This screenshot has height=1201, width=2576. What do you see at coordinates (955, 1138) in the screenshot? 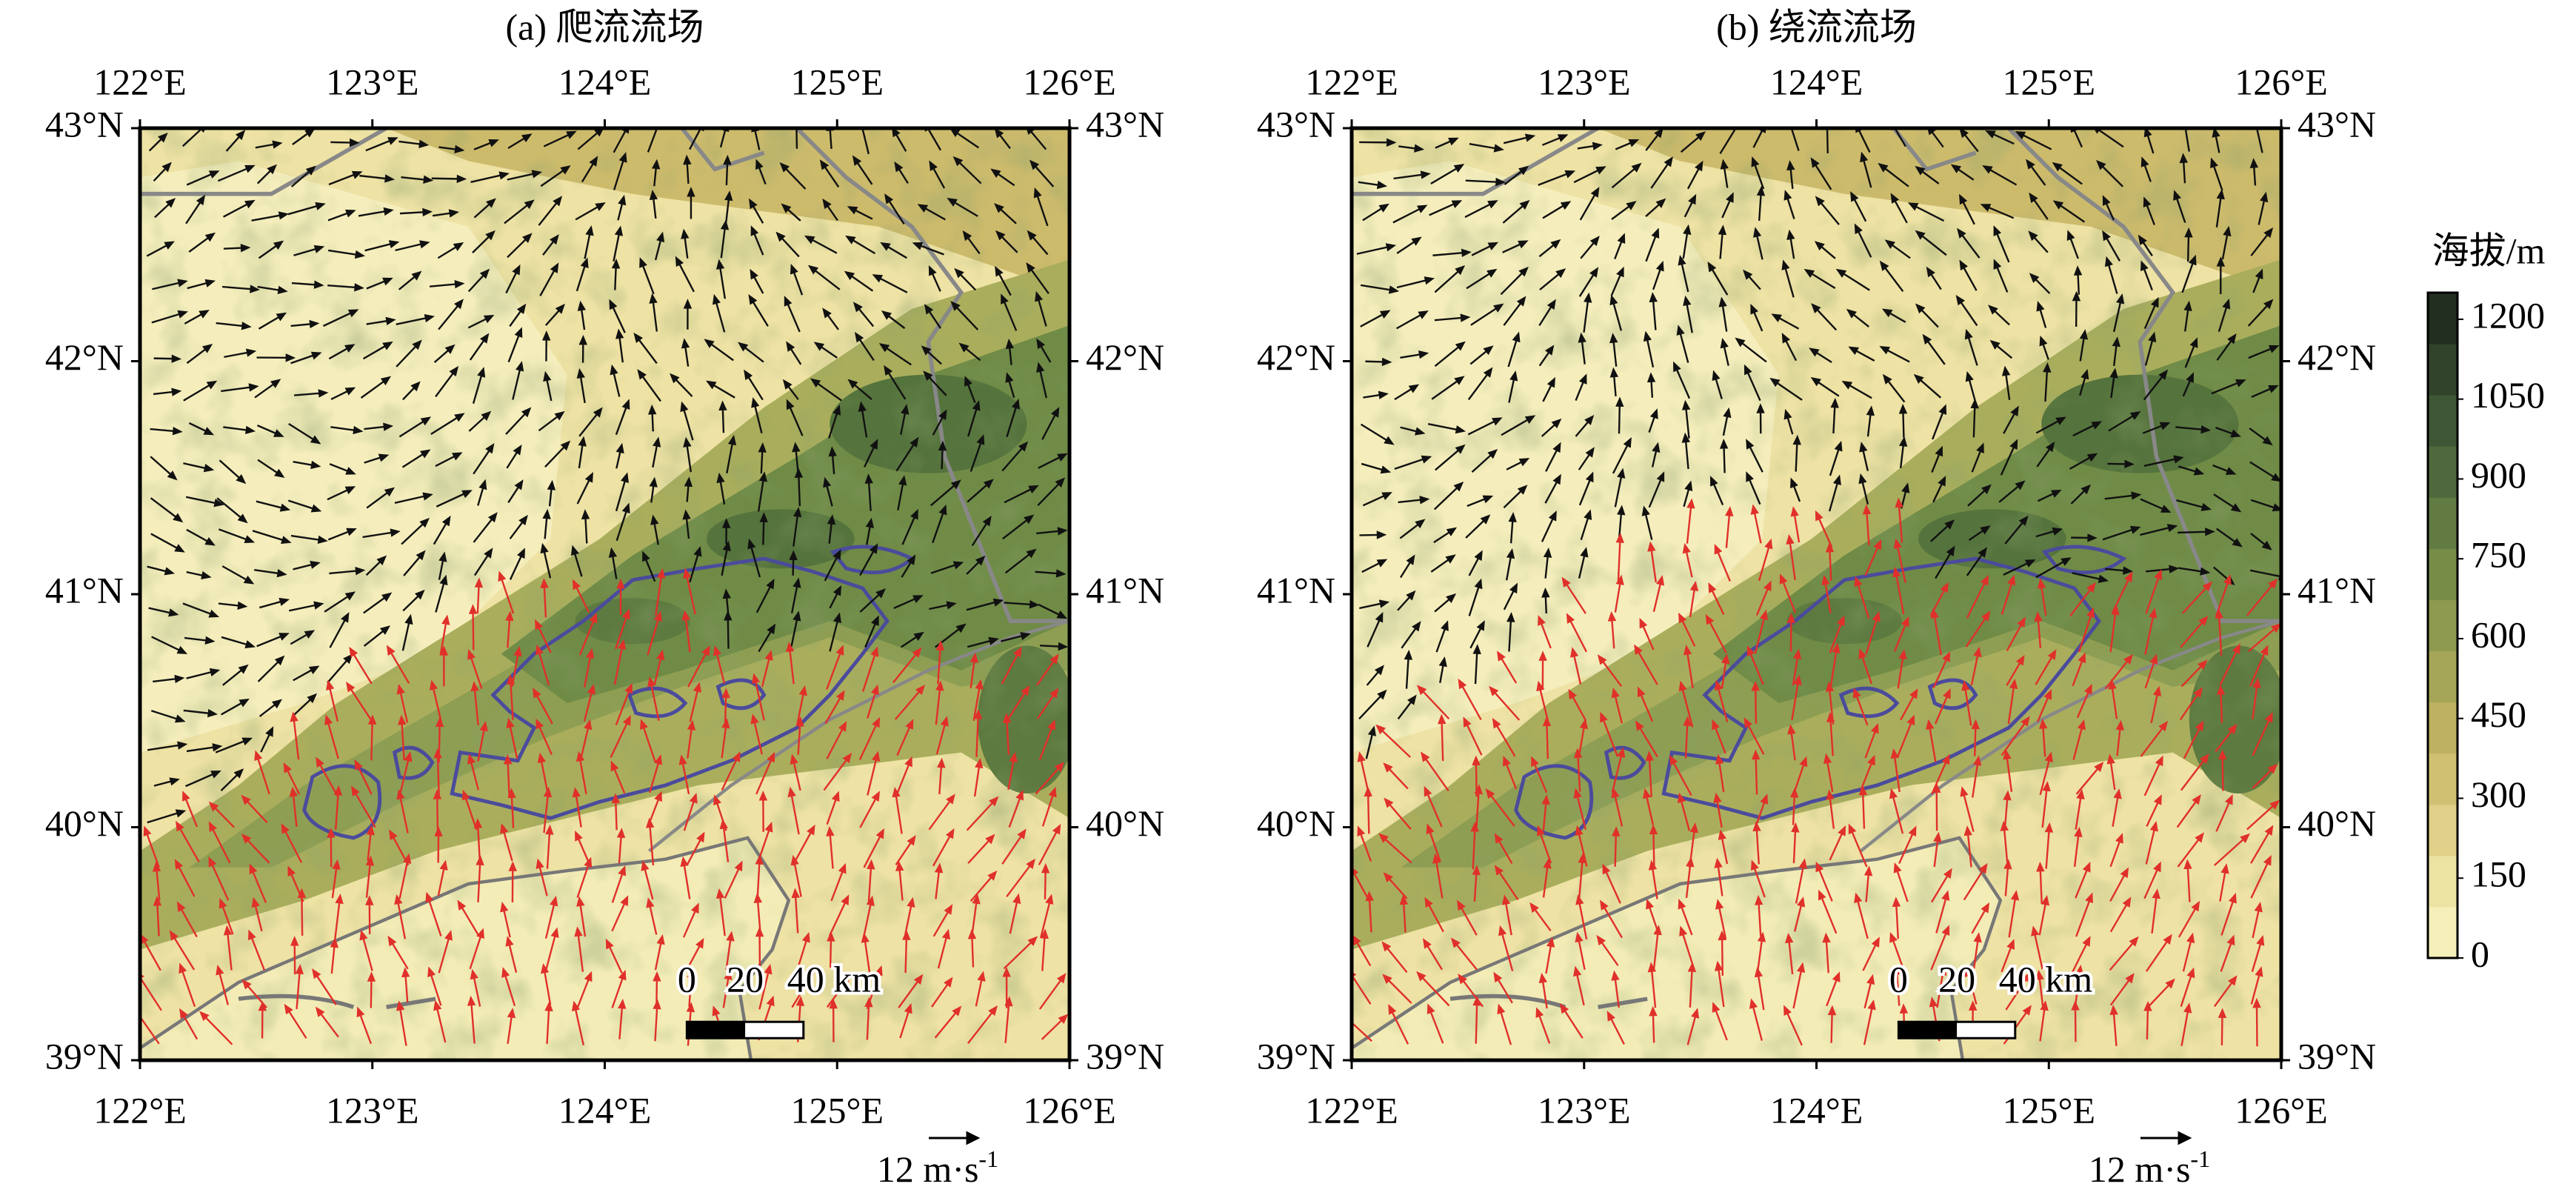
I see `reference-arrow` at bounding box center [955, 1138].